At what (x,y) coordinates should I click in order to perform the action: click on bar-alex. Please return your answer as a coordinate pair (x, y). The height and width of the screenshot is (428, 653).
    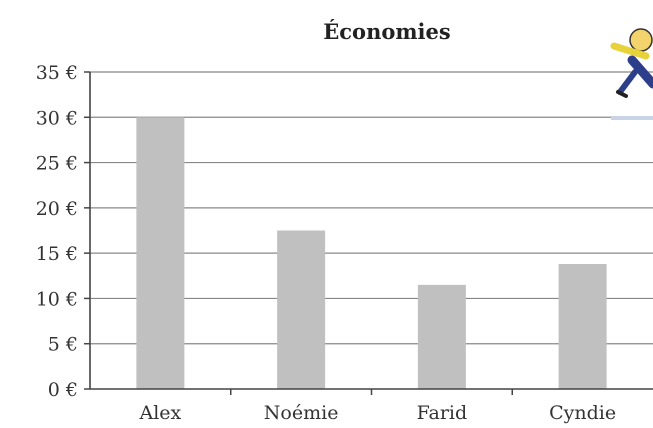
    Looking at the image, I should click on (160, 253).